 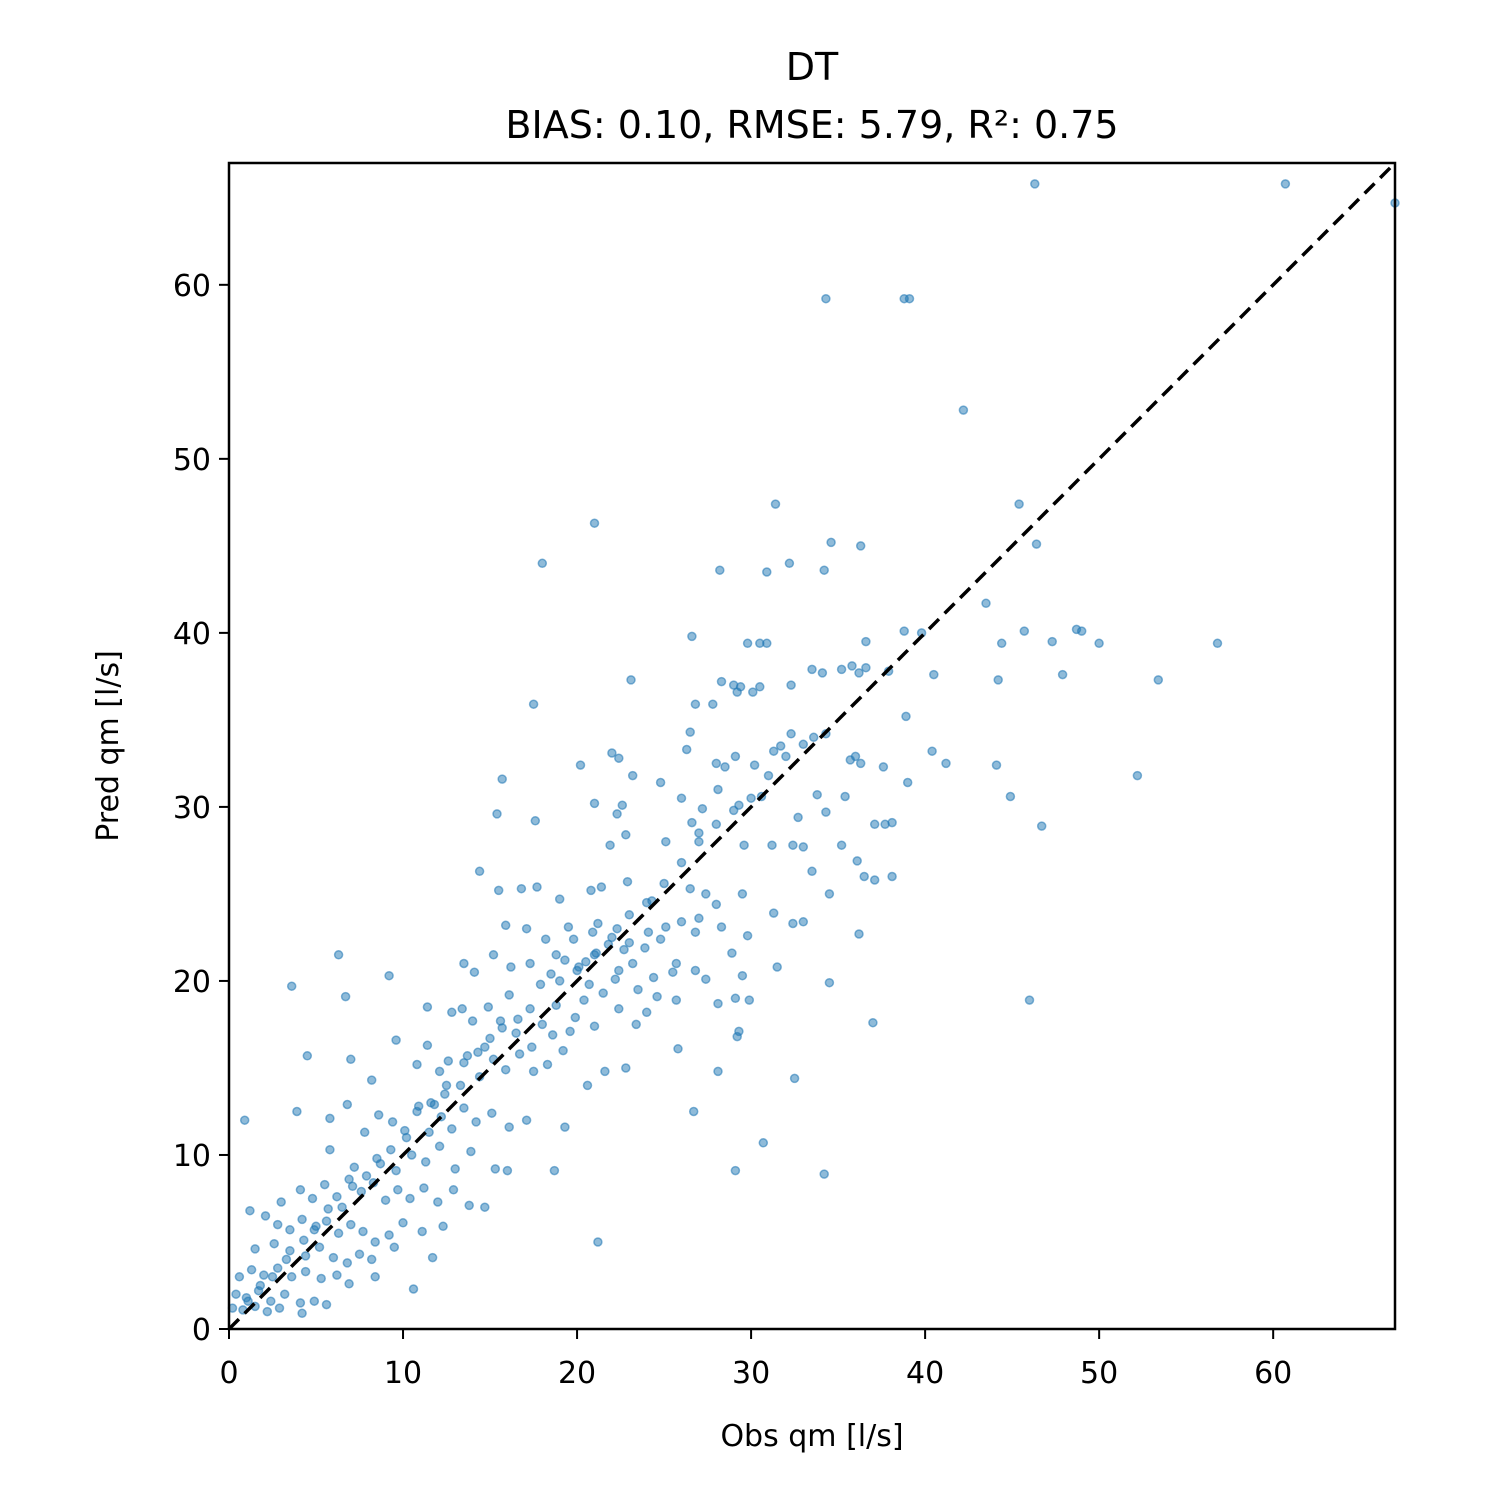 I want to click on x-tick-label: 60, so click(x=1273, y=1373).